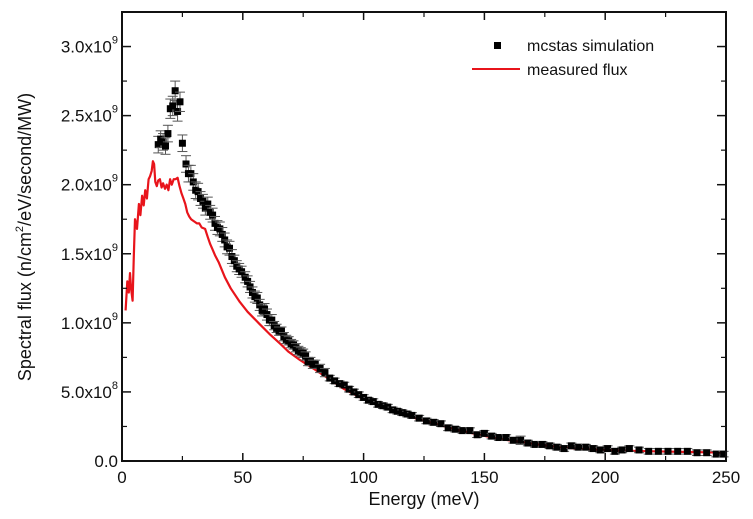 Image resolution: width=753 pixels, height=519 pixels. I want to click on x-tick-label: 250, so click(726, 477).